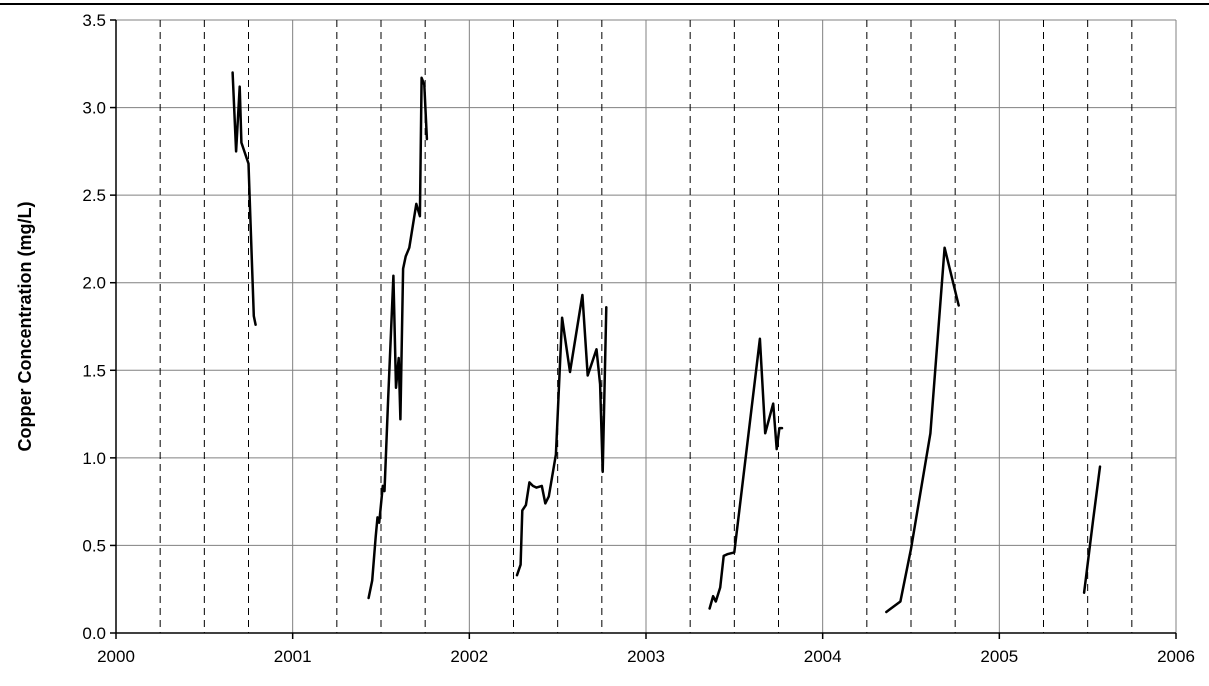  I want to click on y-tick-label: 1.5, so click(94, 370).